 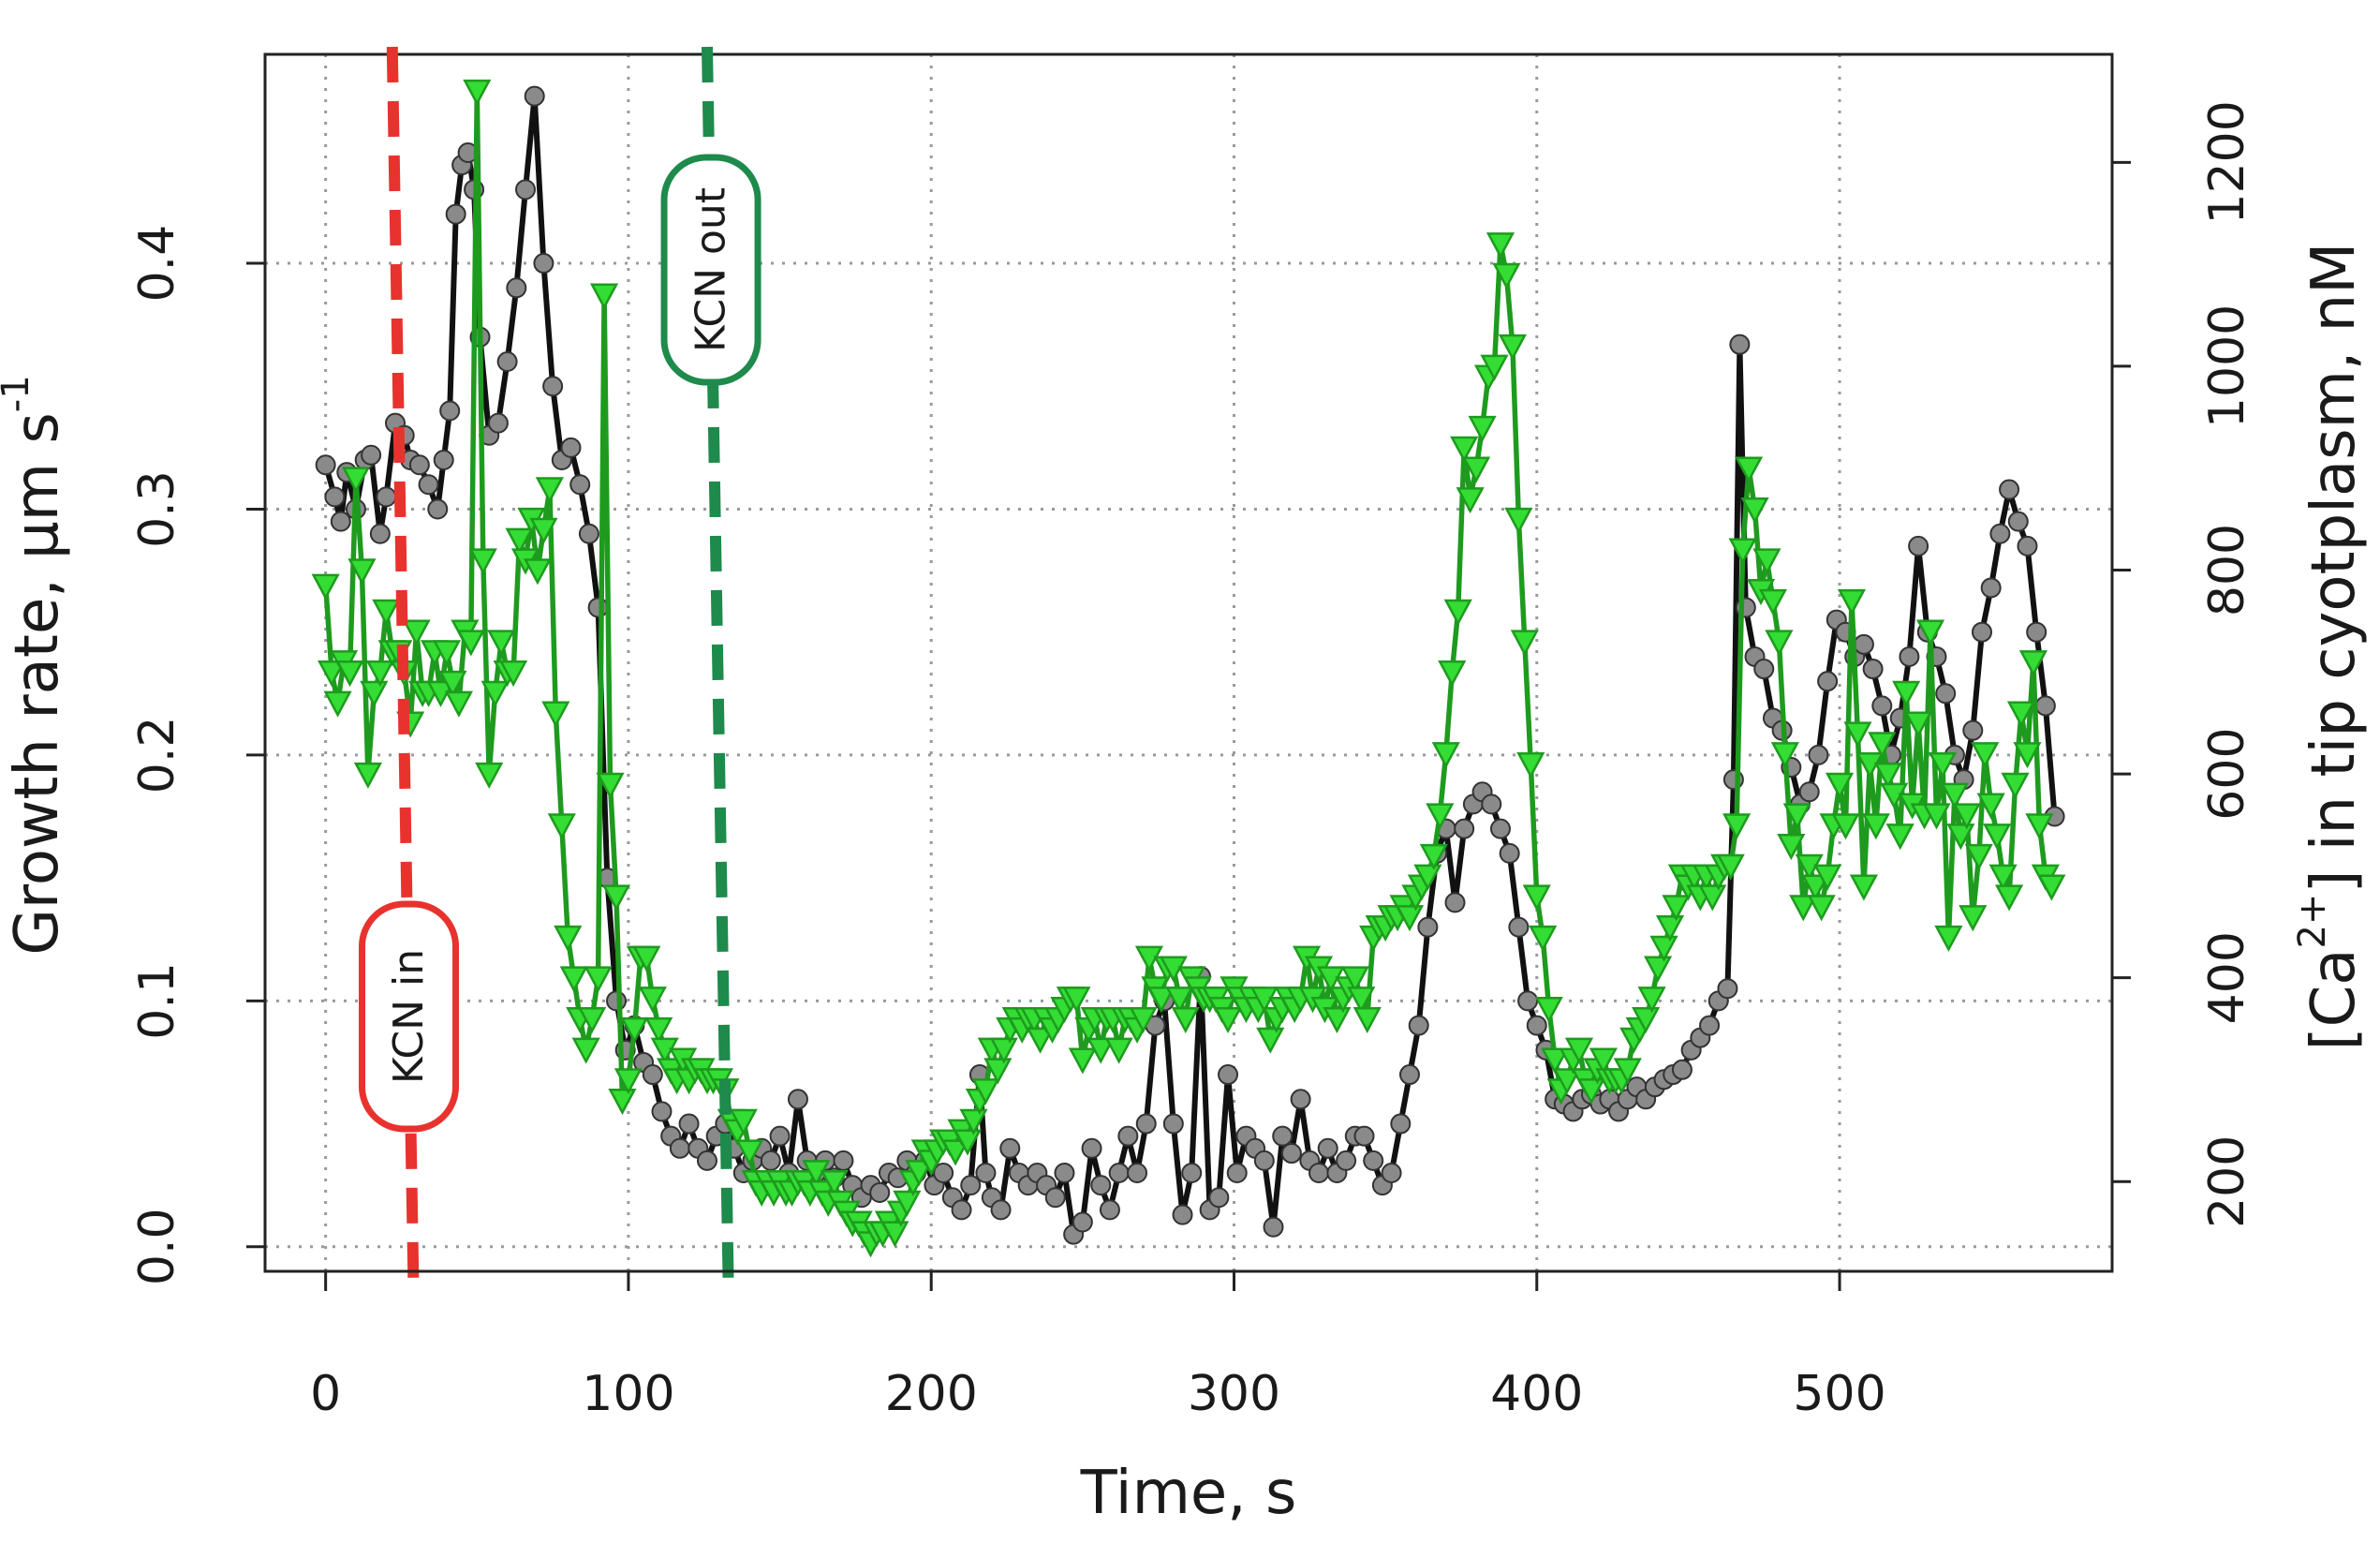 I want to click on y-right-tick-label: 800, so click(x=2227, y=570).